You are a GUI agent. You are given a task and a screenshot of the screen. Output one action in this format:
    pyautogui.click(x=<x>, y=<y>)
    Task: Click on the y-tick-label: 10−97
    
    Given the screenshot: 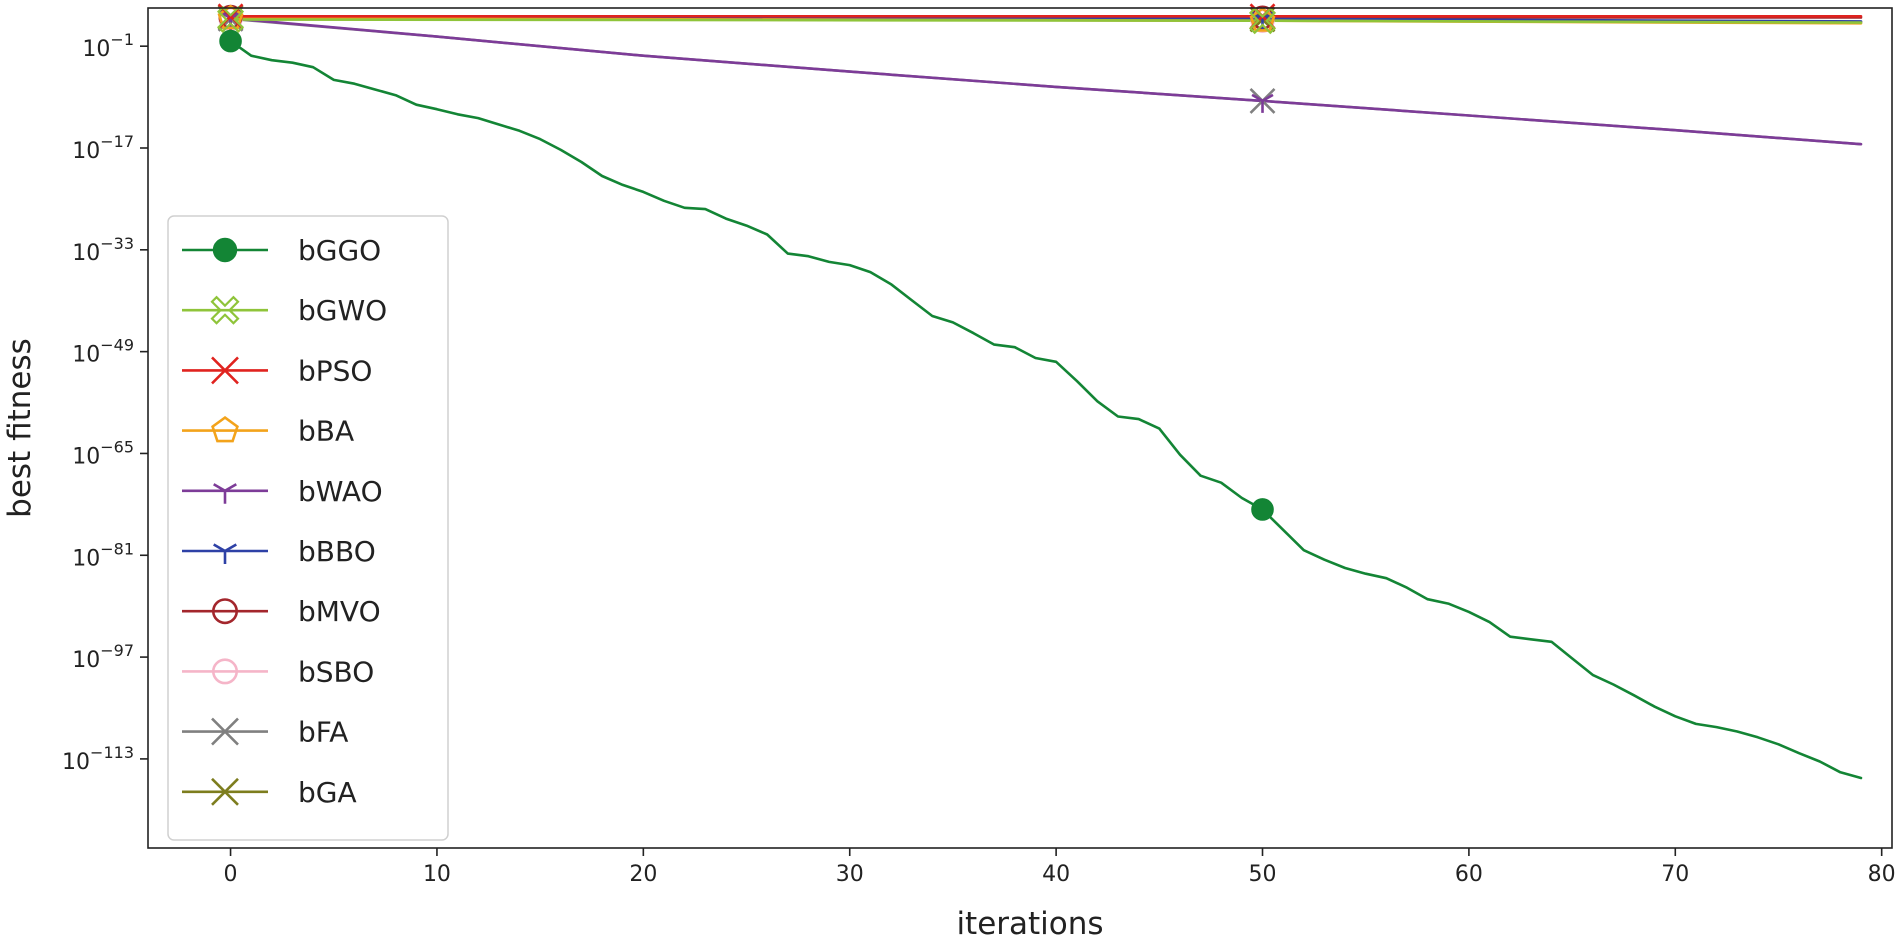 What is the action you would take?
    pyautogui.click(x=103, y=657)
    